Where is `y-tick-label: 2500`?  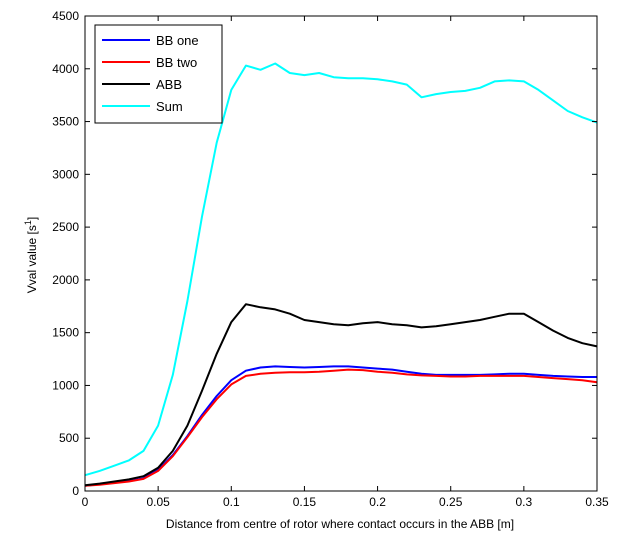 y-tick-label: 2500 is located at coordinates (65, 227).